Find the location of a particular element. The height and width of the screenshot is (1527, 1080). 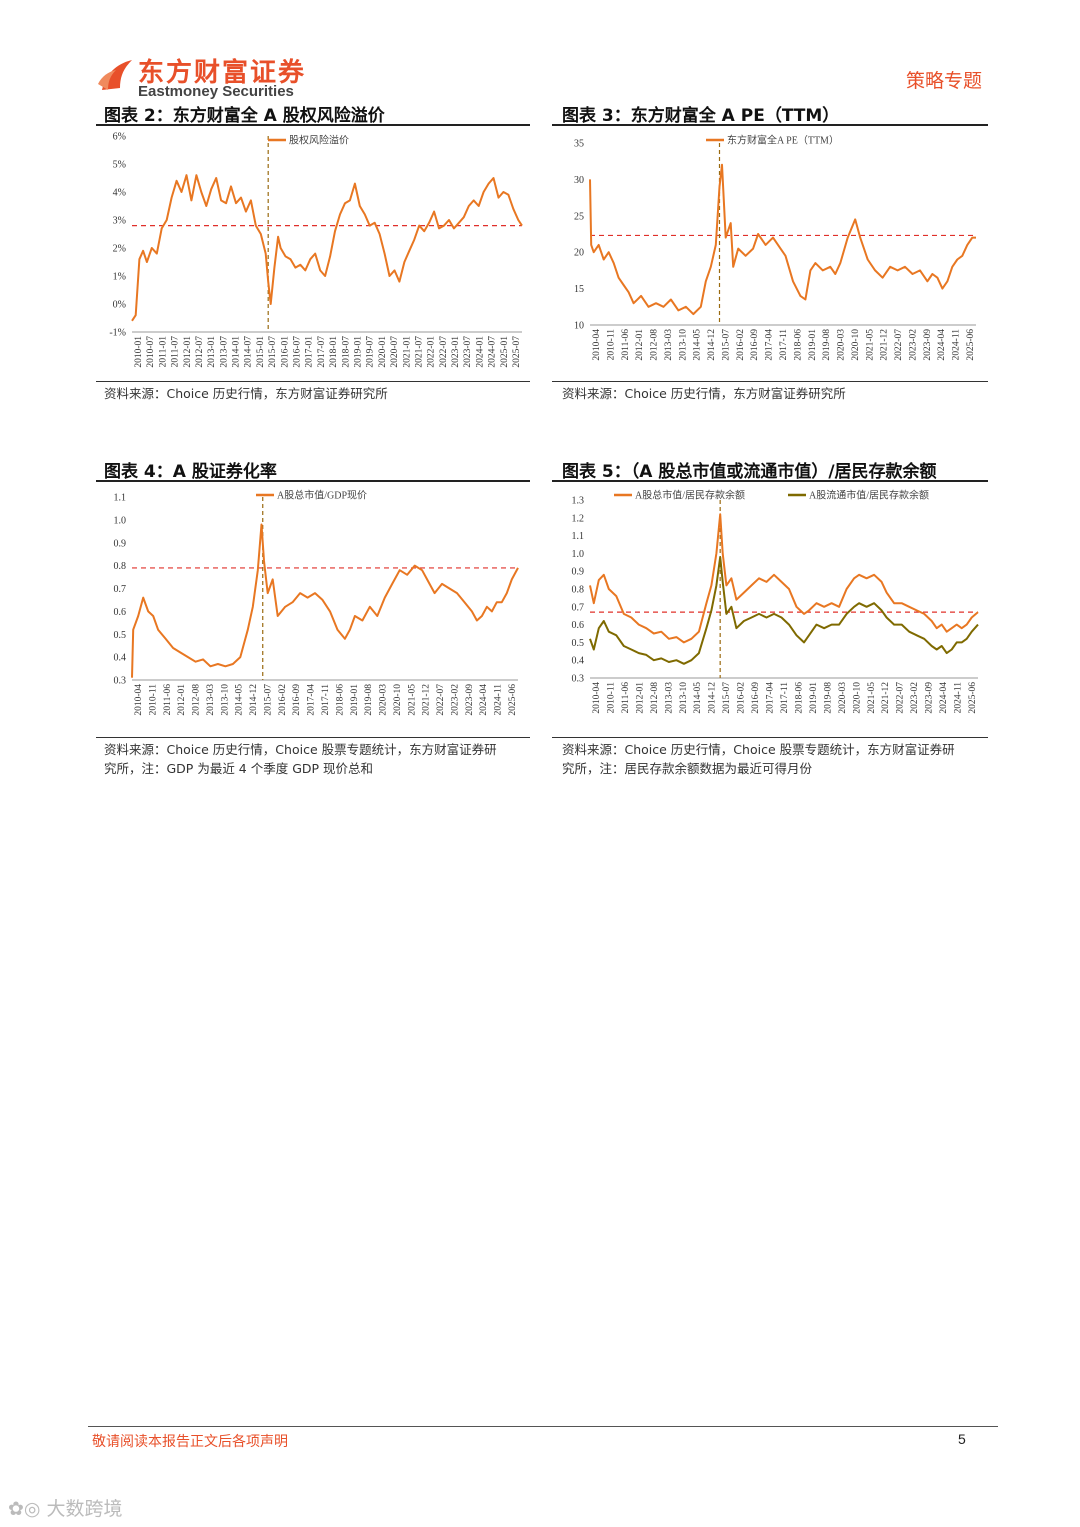

x-tick-label: 2017-04 is located at coordinates (770, 345).